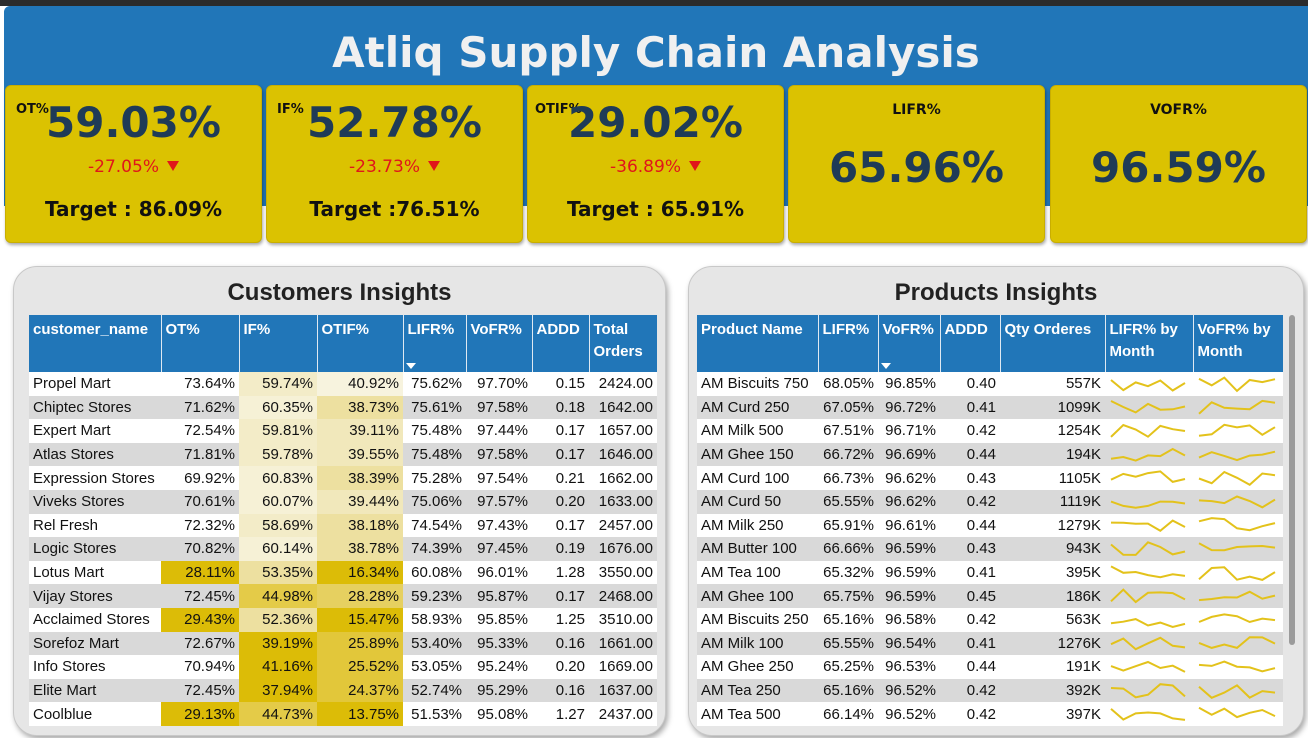 This screenshot has width=1308, height=738. Describe the element at coordinates (200, 478) in the screenshot. I see `table-cell-ot: 69.92%` at that location.